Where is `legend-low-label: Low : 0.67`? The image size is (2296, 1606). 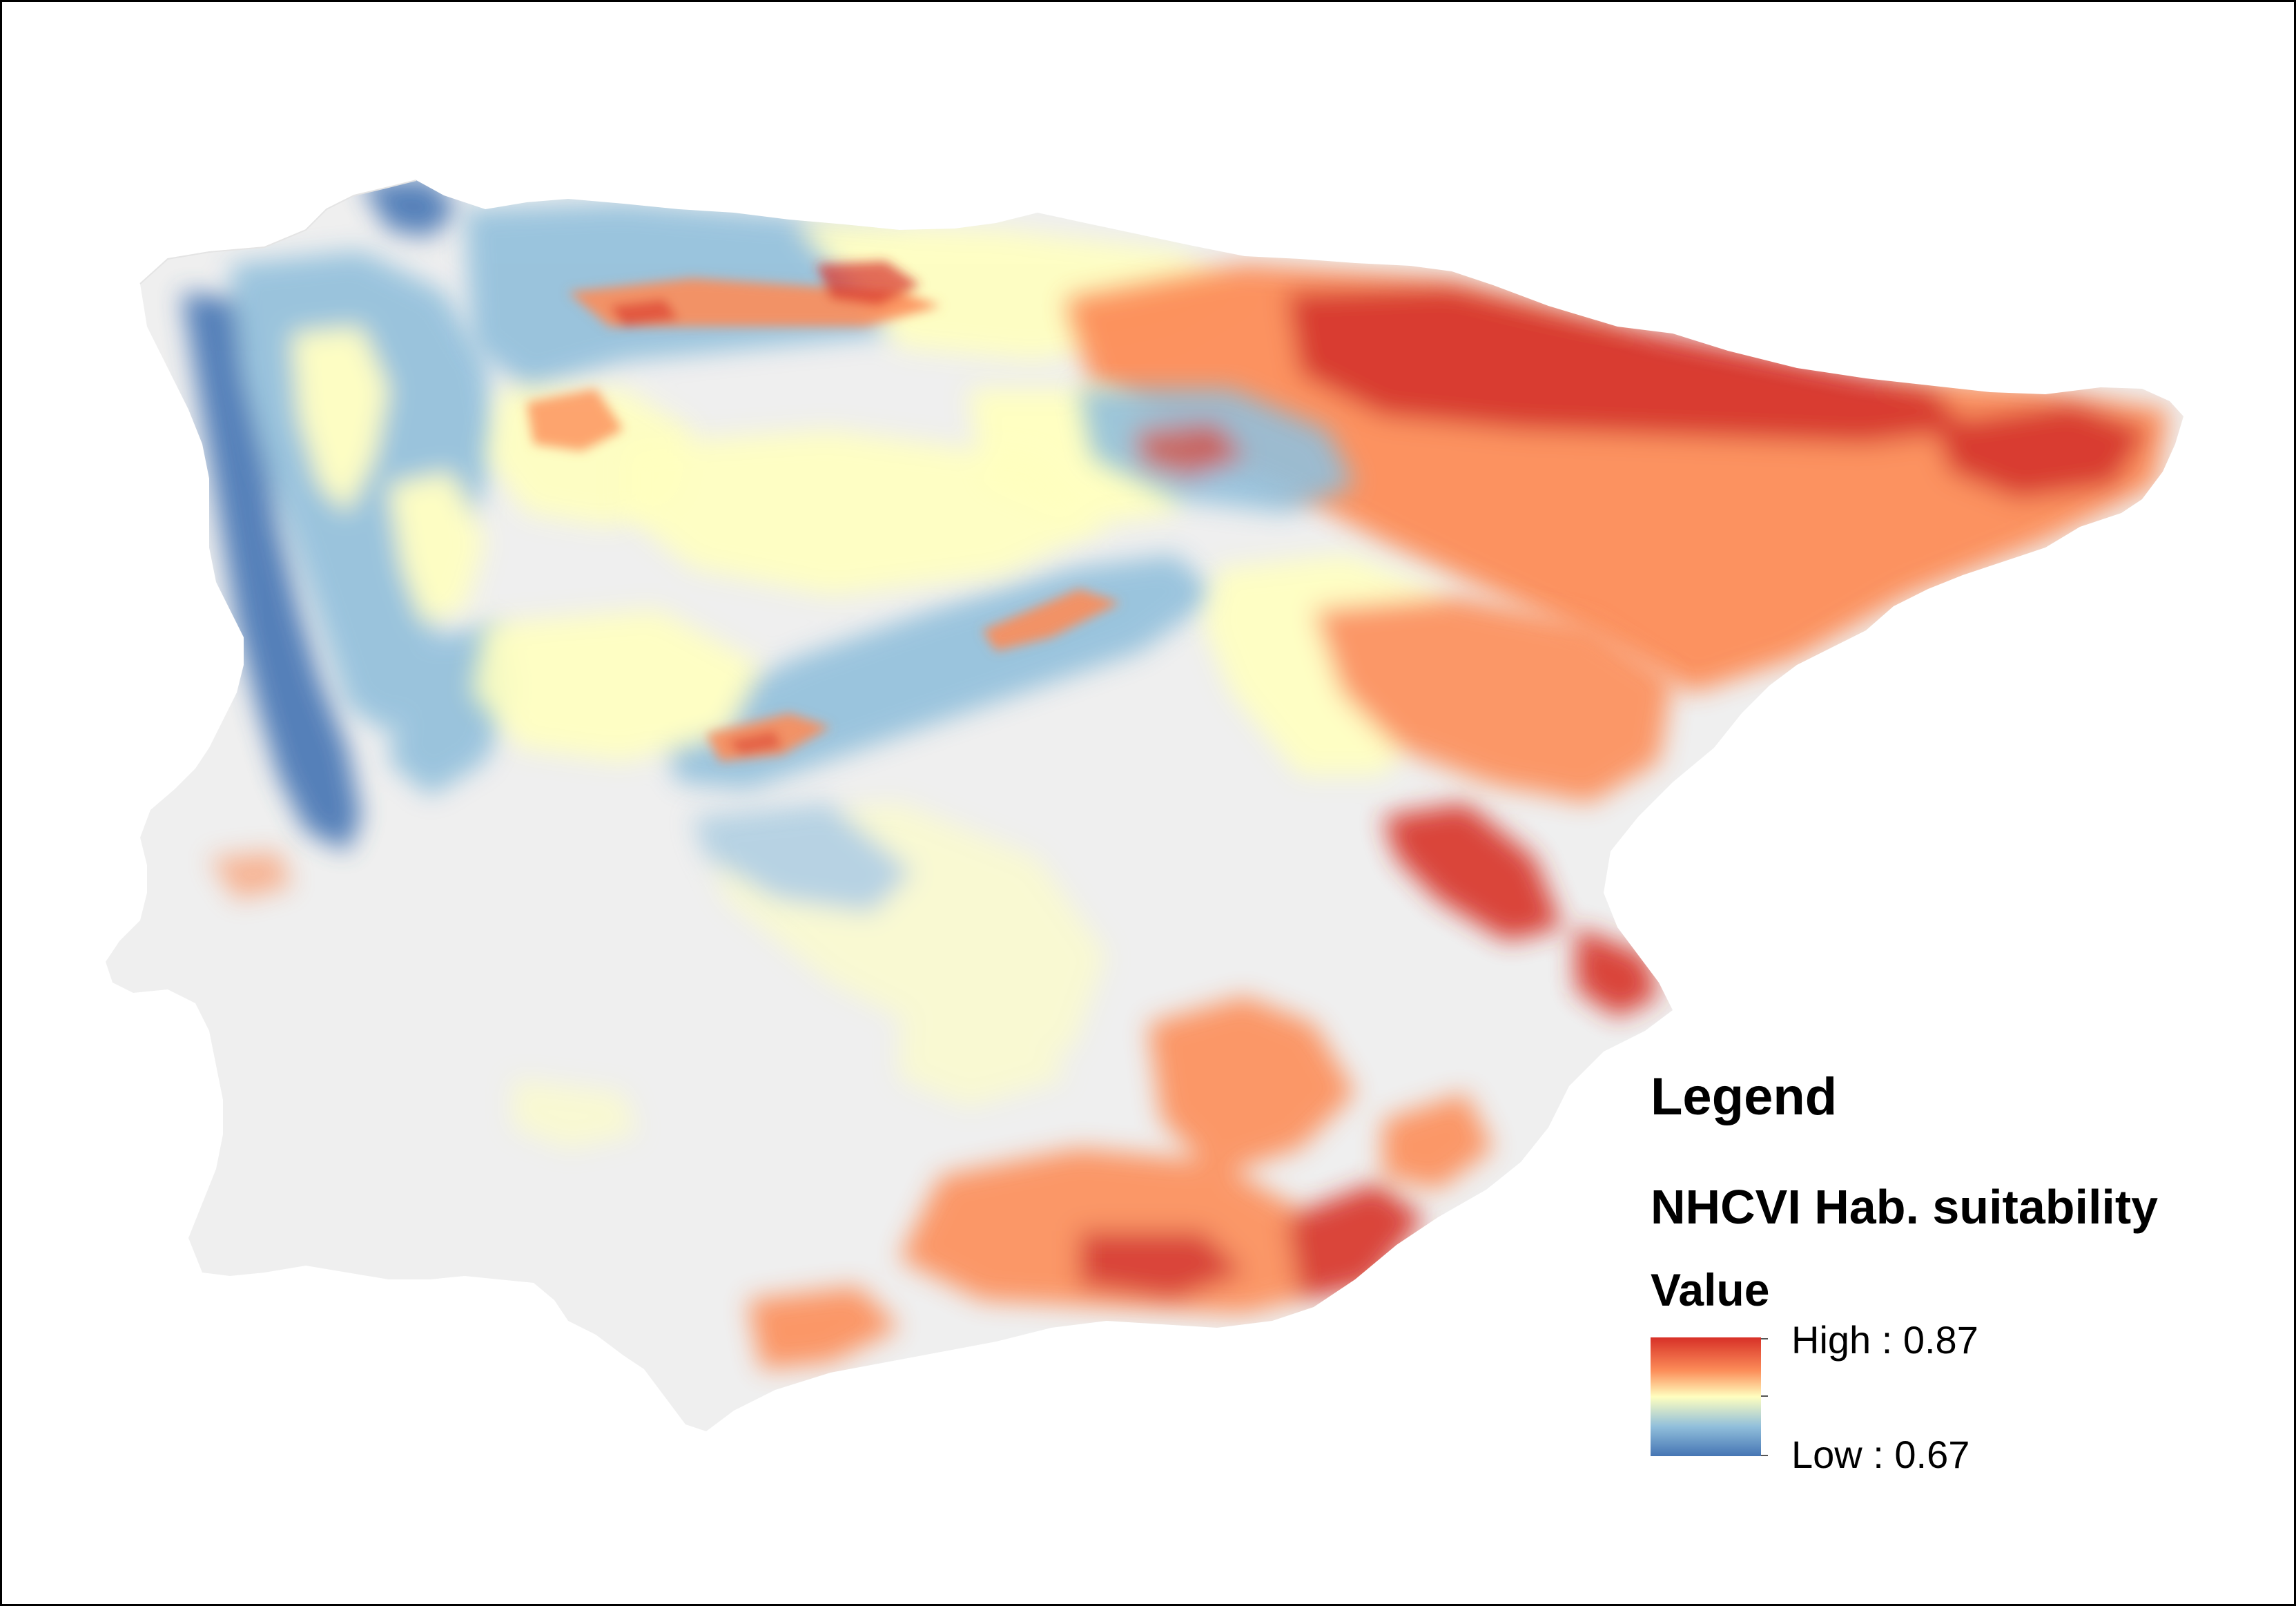 legend-low-label: Low : 0.67 is located at coordinates (1880, 1454).